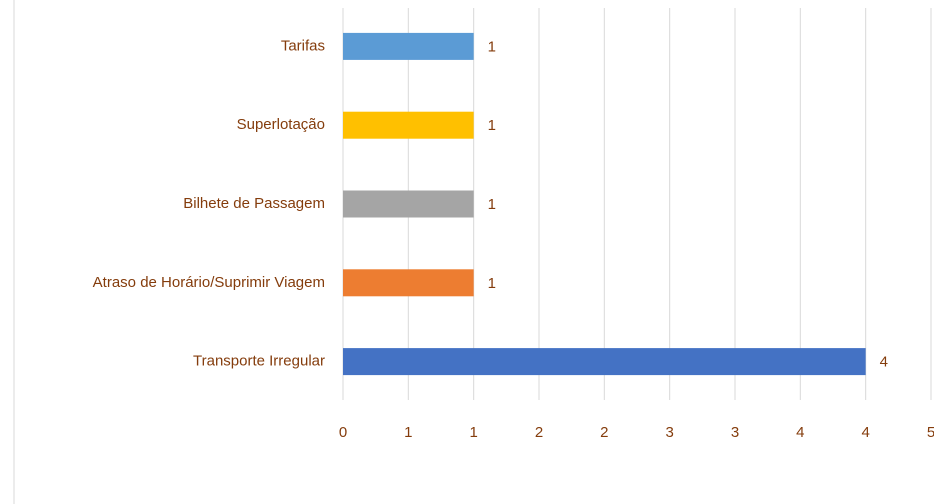  Describe the element at coordinates (254, 203) in the screenshot. I see `y-tick-label: Bilhete de Passagem` at that location.